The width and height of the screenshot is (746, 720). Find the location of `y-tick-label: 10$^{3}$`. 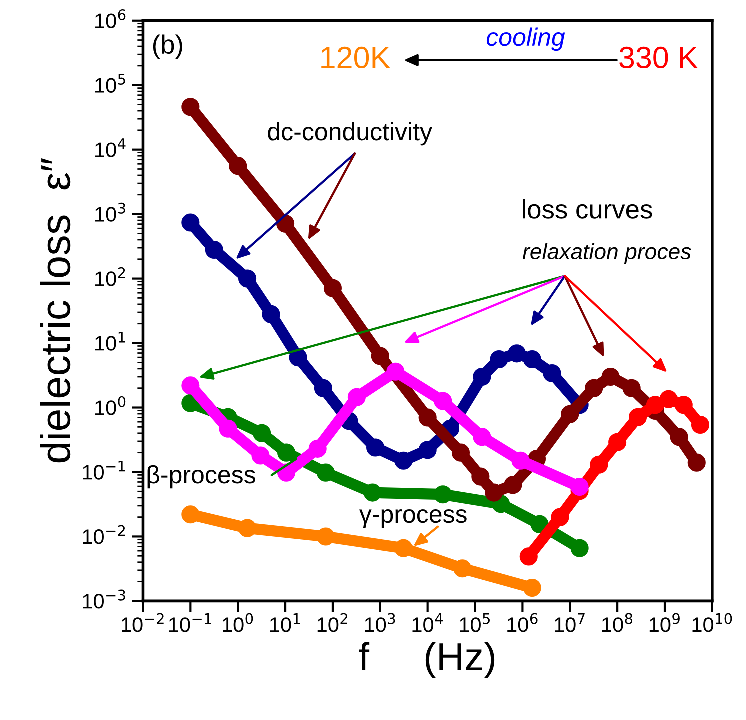

y-tick-label: 10$^{3}$ is located at coordinates (111, 212).